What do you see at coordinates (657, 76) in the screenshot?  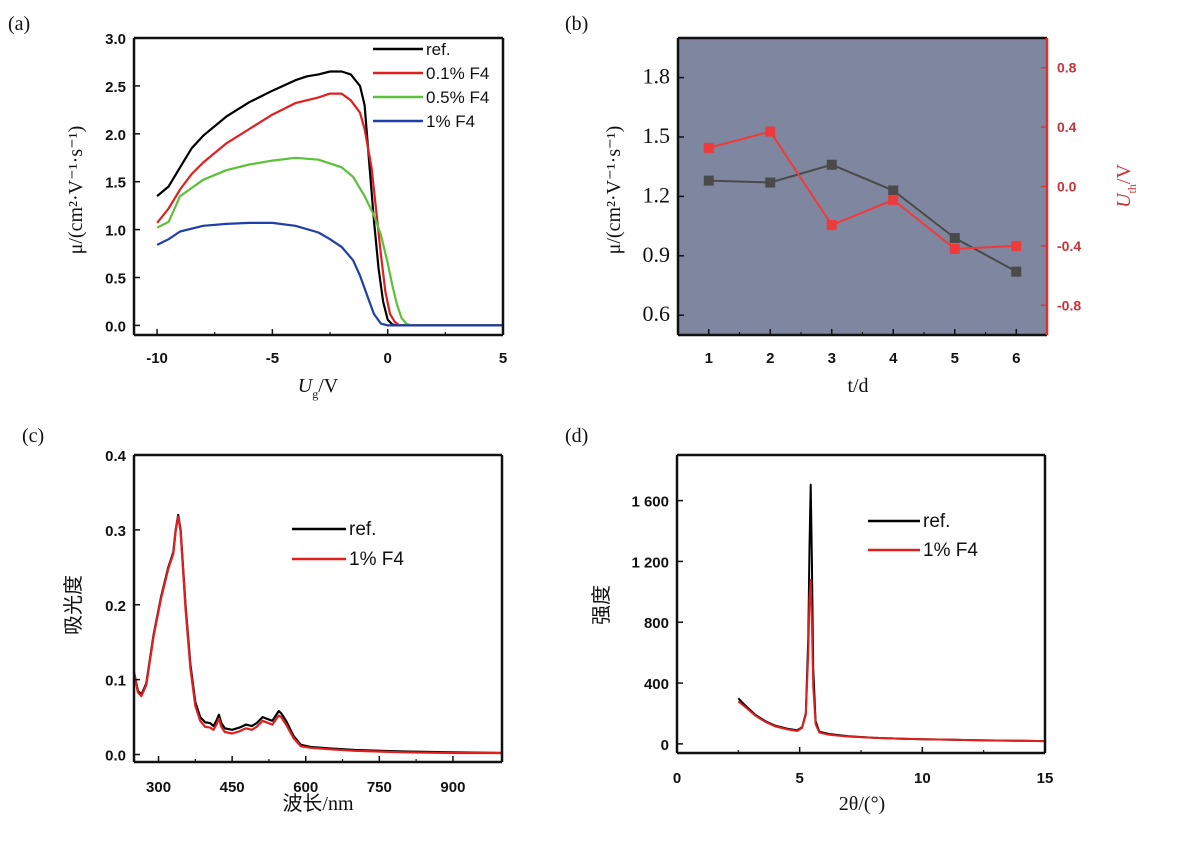 I see `y-tick-label: 1.8` at bounding box center [657, 76].